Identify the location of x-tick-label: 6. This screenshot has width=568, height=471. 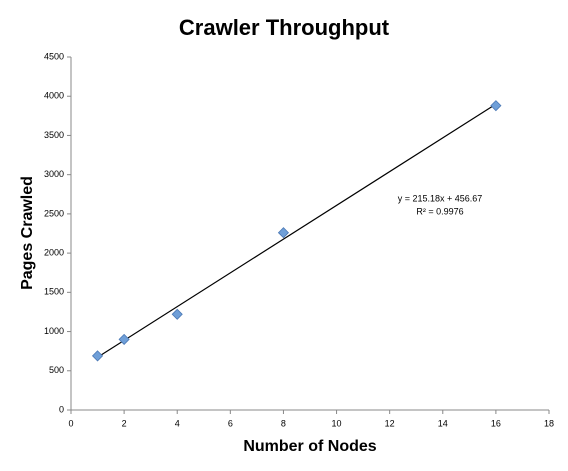
(230, 423).